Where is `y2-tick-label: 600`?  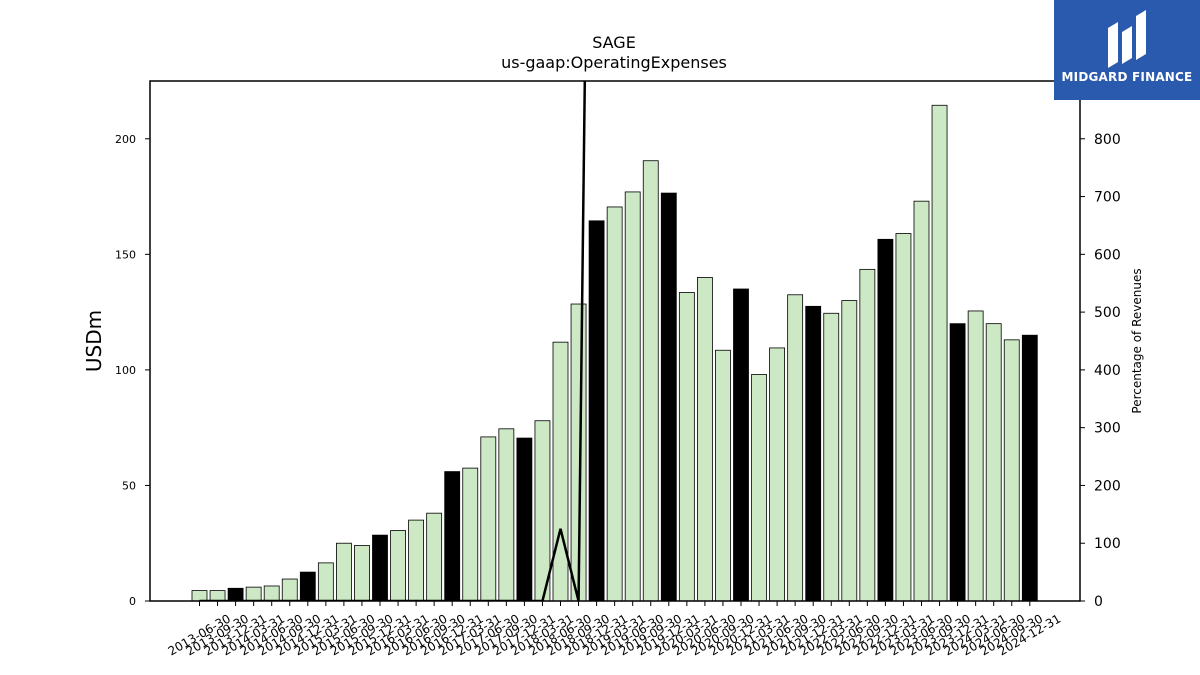
y2-tick-label: 600 is located at coordinates (1107, 255).